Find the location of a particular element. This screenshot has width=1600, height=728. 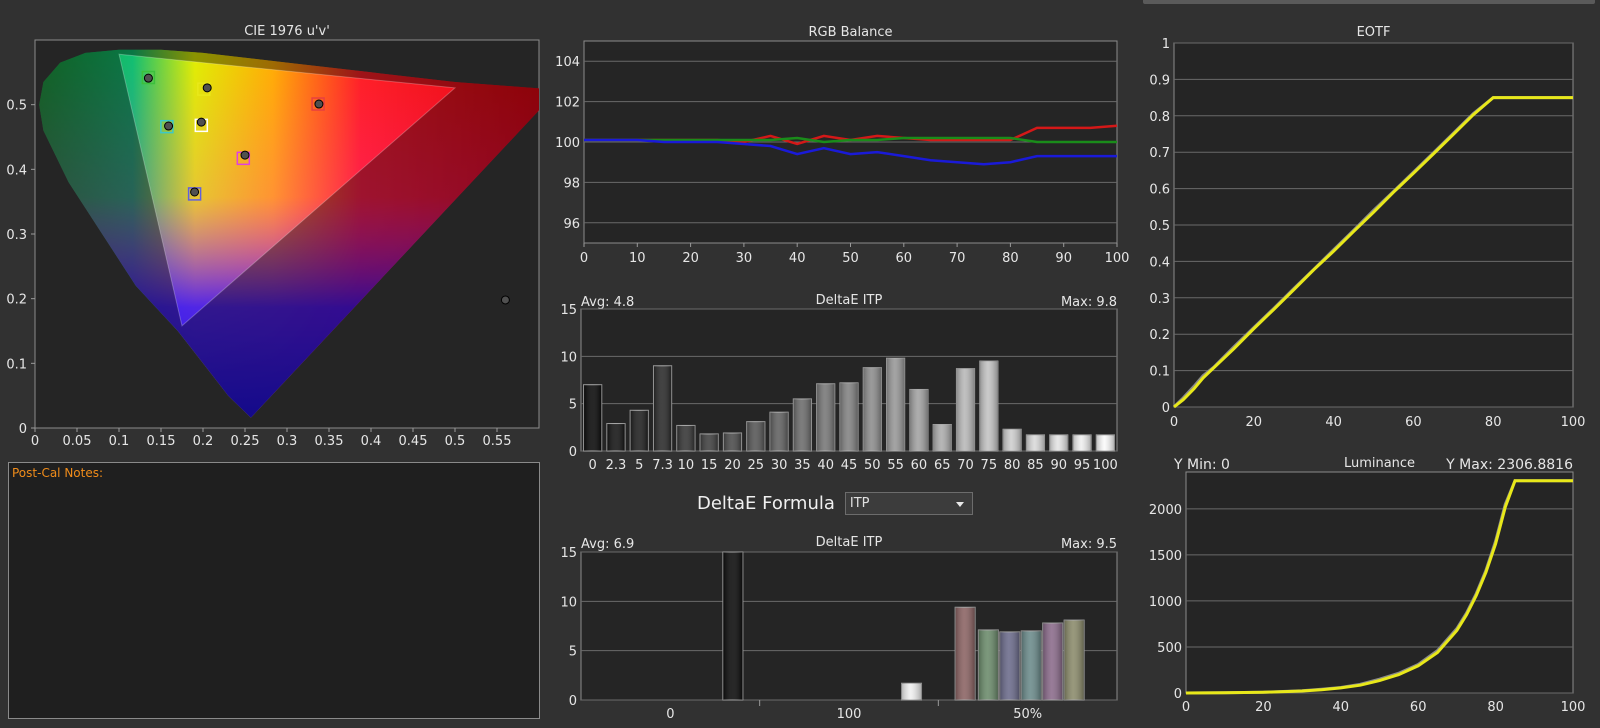

eotf-x-tick-label: 60 is located at coordinates (1413, 422).